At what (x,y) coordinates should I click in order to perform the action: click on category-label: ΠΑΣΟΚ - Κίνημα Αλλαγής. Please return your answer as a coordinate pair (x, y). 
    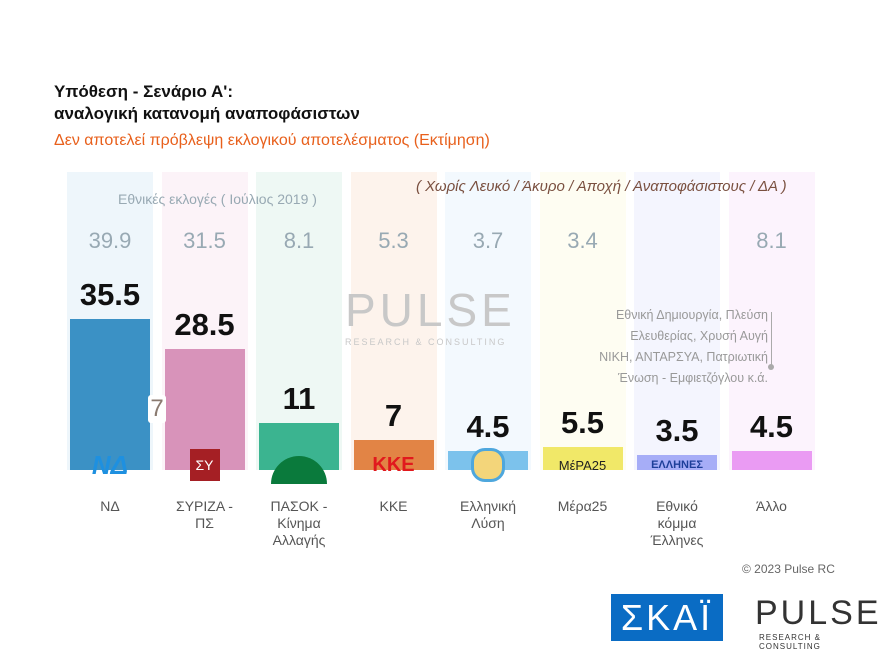
    Looking at the image, I should click on (299, 523).